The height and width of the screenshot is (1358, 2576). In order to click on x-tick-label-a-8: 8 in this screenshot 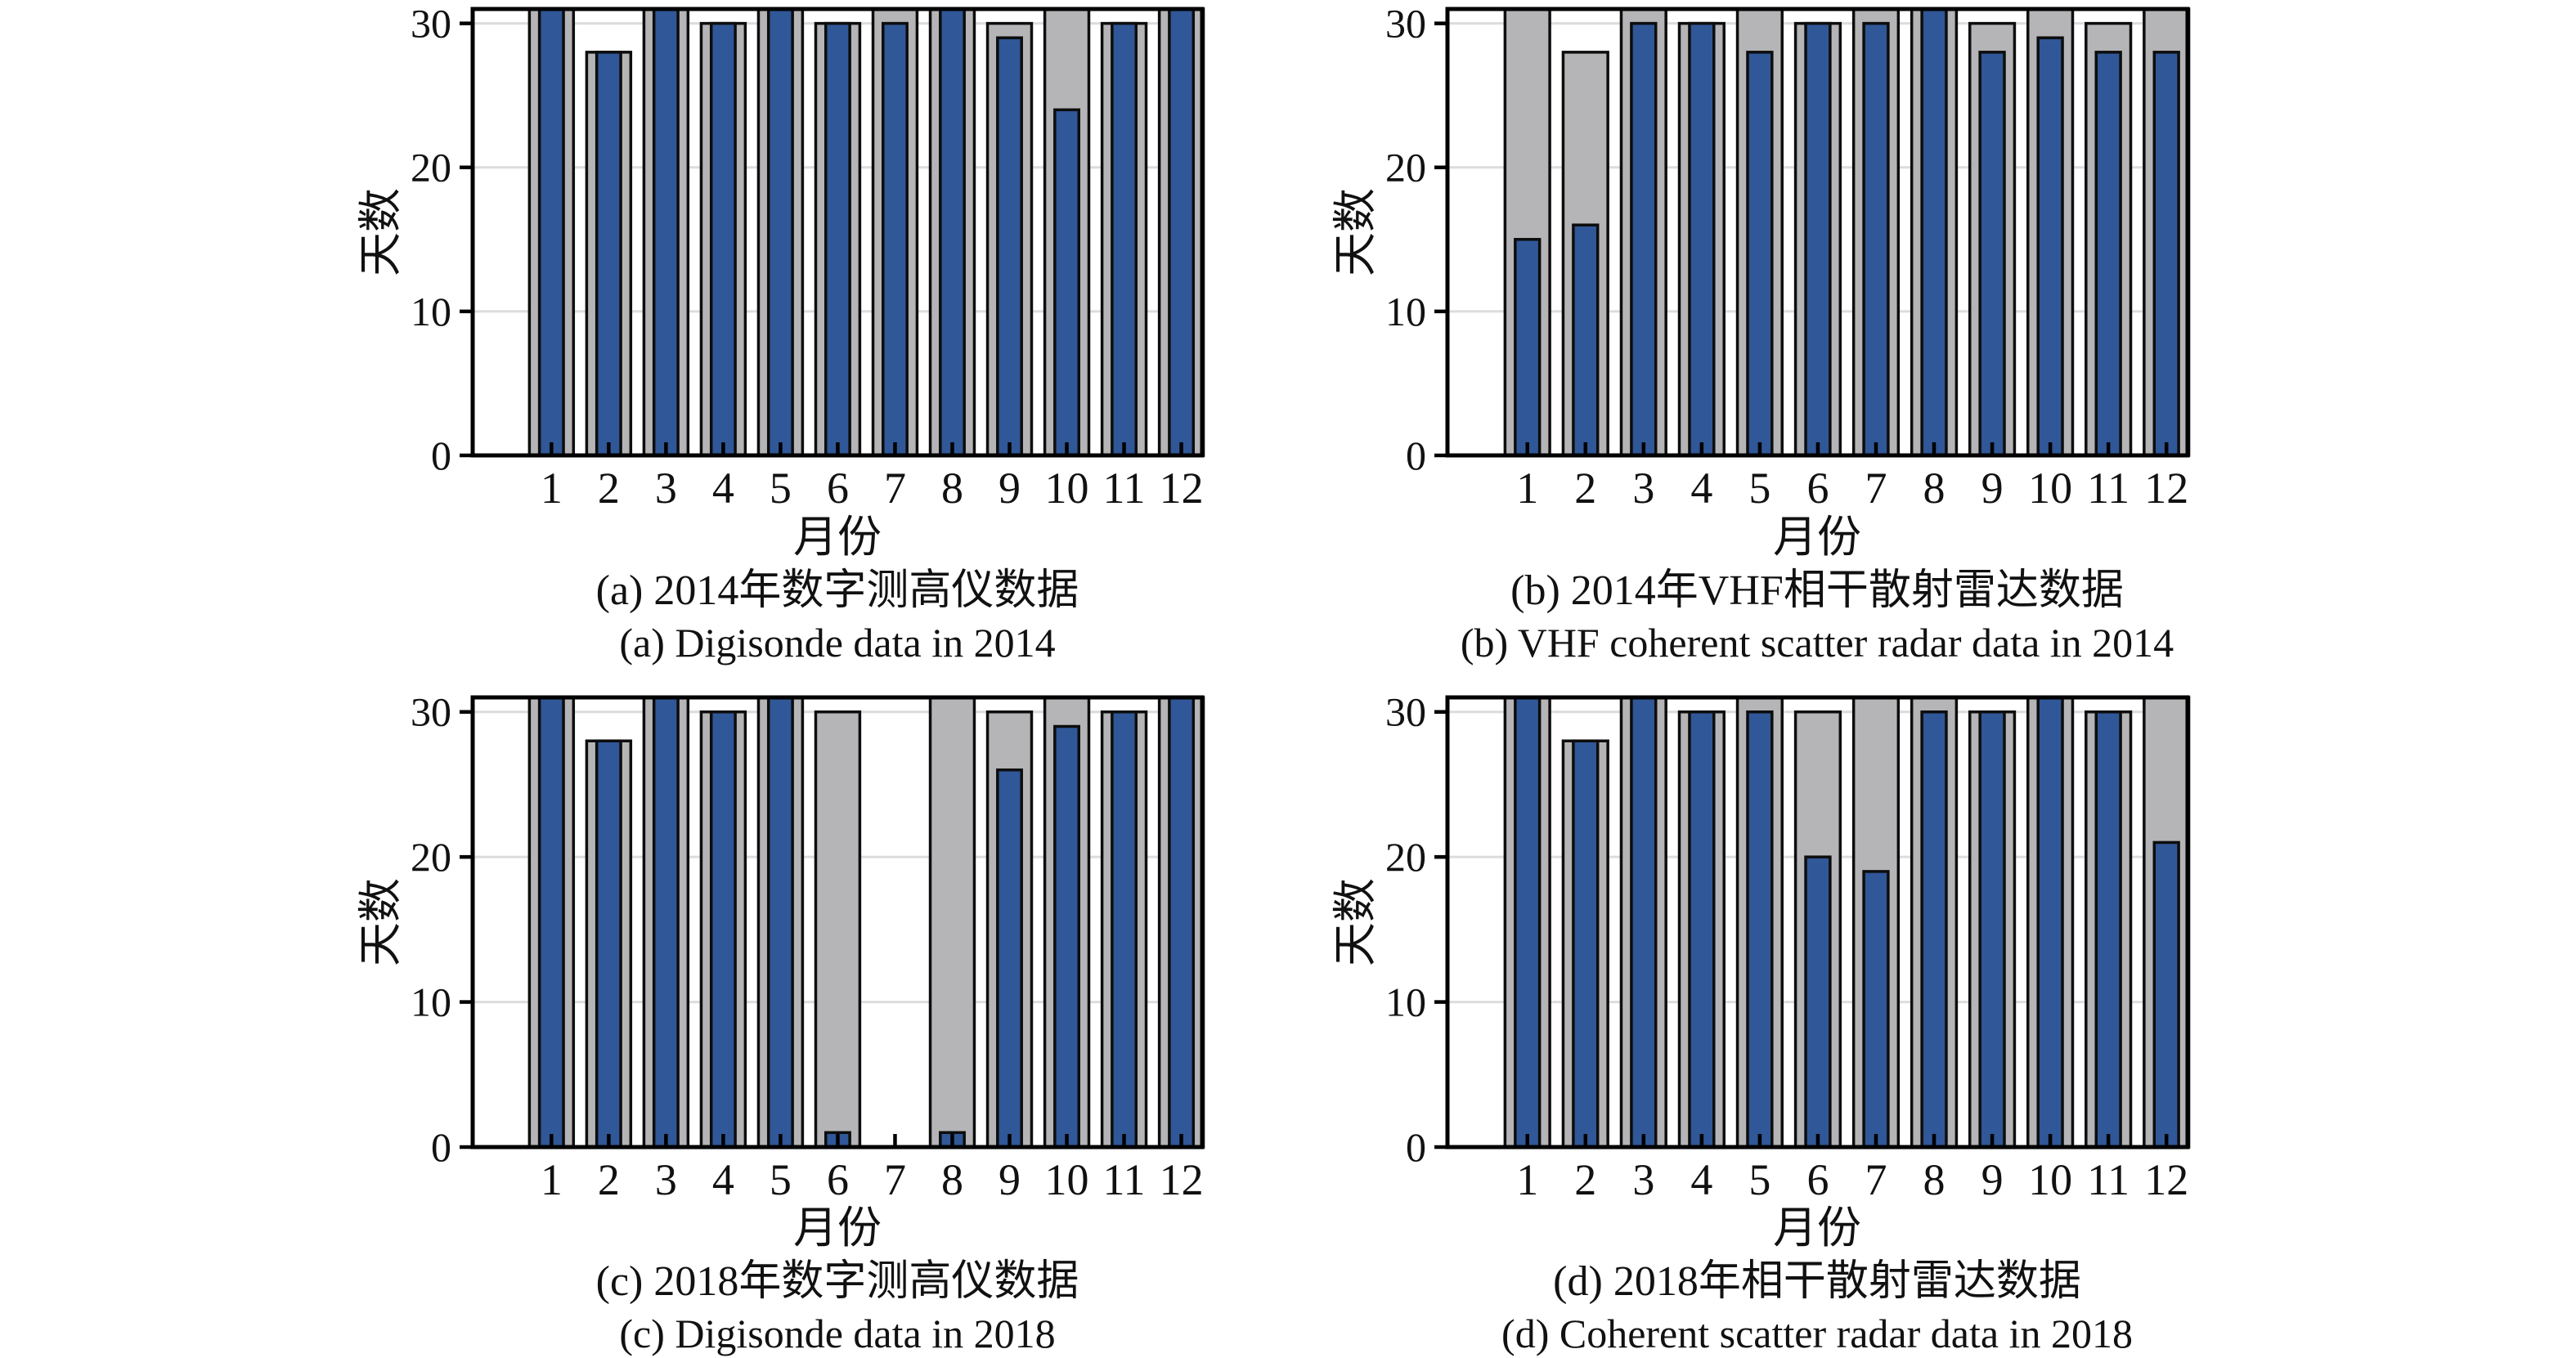, I will do `click(952, 489)`.